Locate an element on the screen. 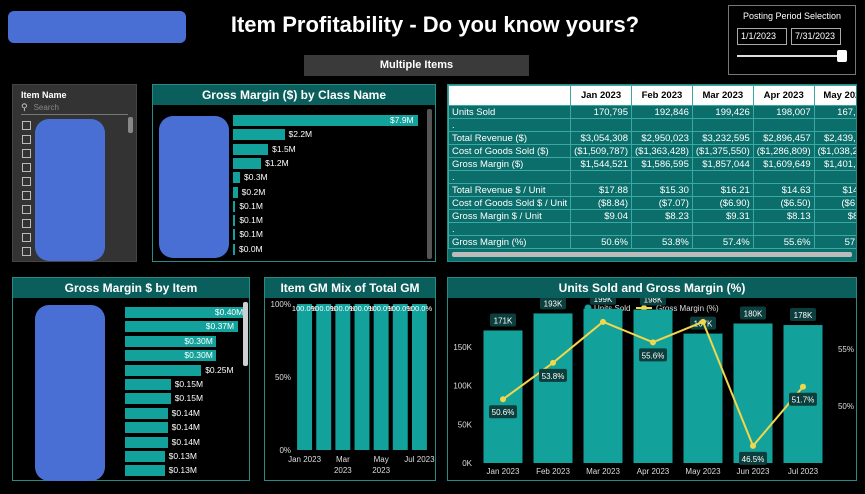  date-range-handle is located at coordinates (842, 56).